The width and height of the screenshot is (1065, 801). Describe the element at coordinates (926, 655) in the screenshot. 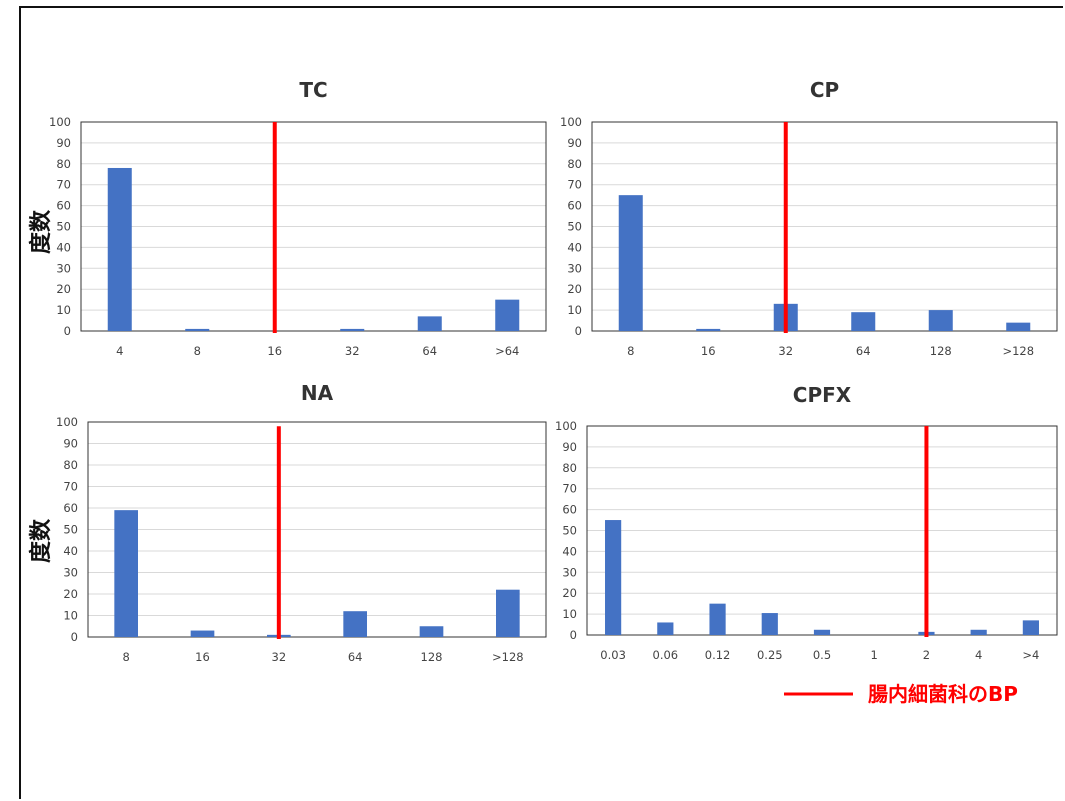

I see `x-tick-label: 2` at that location.